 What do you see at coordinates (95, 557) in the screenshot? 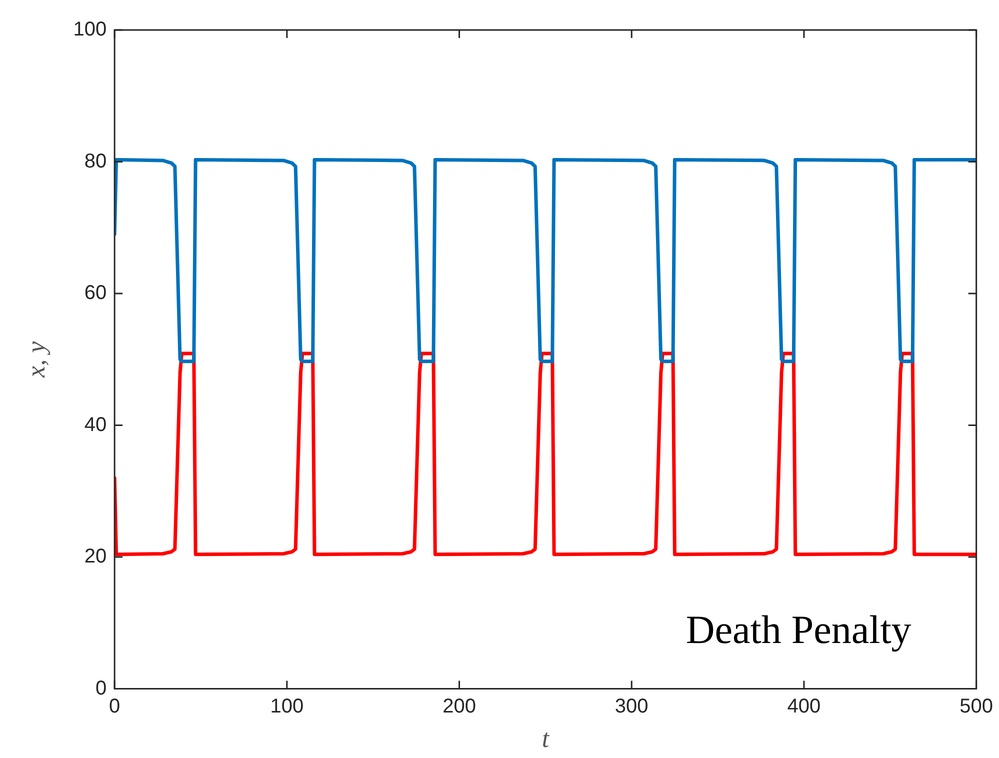
I see `y-tick-label: 20` at bounding box center [95, 557].